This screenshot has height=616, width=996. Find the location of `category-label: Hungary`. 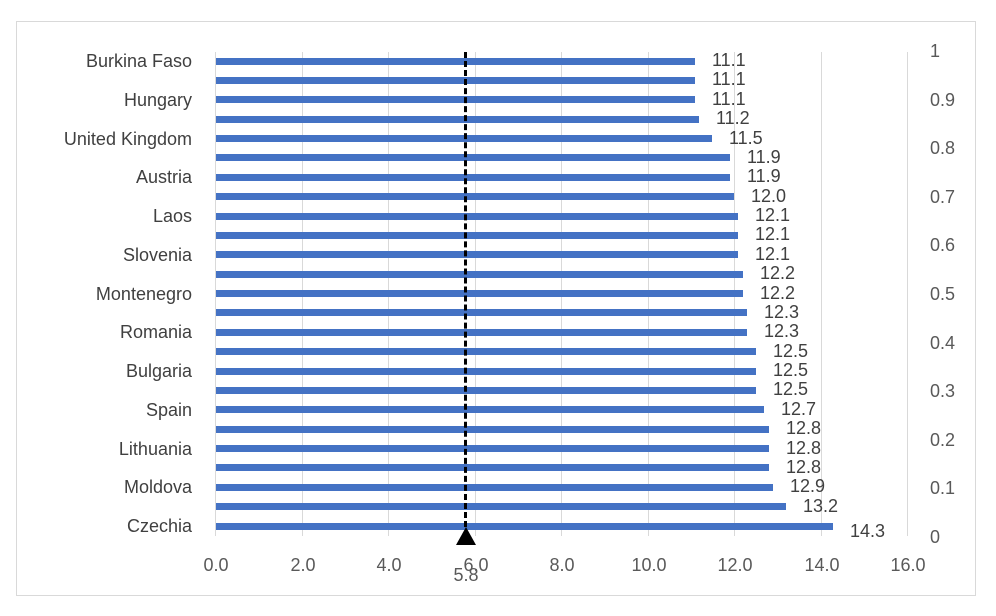

category-label: Hungary is located at coordinates (157, 100).